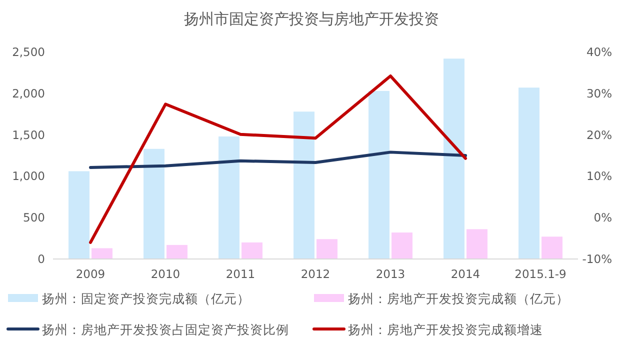 The width and height of the screenshot is (623, 349). I want to click on title: 扬州市固定资产投资与房地产开发投资, so click(311, 19).